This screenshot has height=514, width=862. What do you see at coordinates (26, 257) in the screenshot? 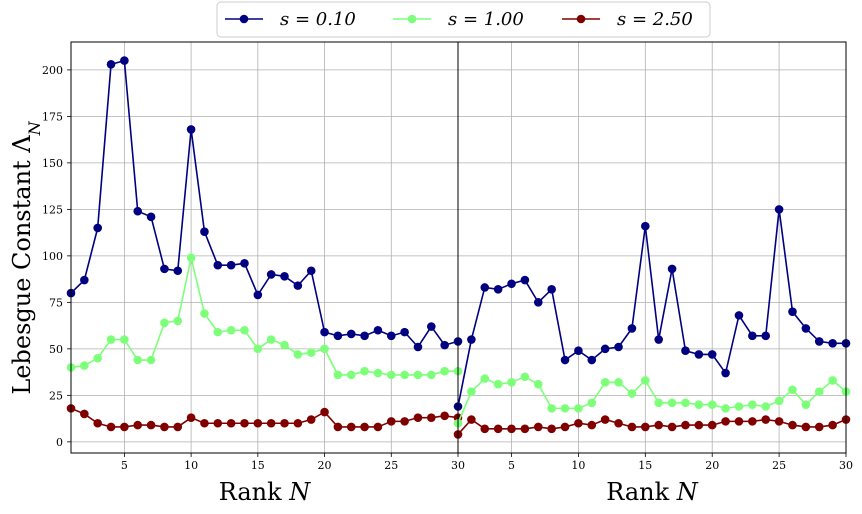
I see `y-axis-label: Lebesgue Constant ΛN` at bounding box center [26, 257].